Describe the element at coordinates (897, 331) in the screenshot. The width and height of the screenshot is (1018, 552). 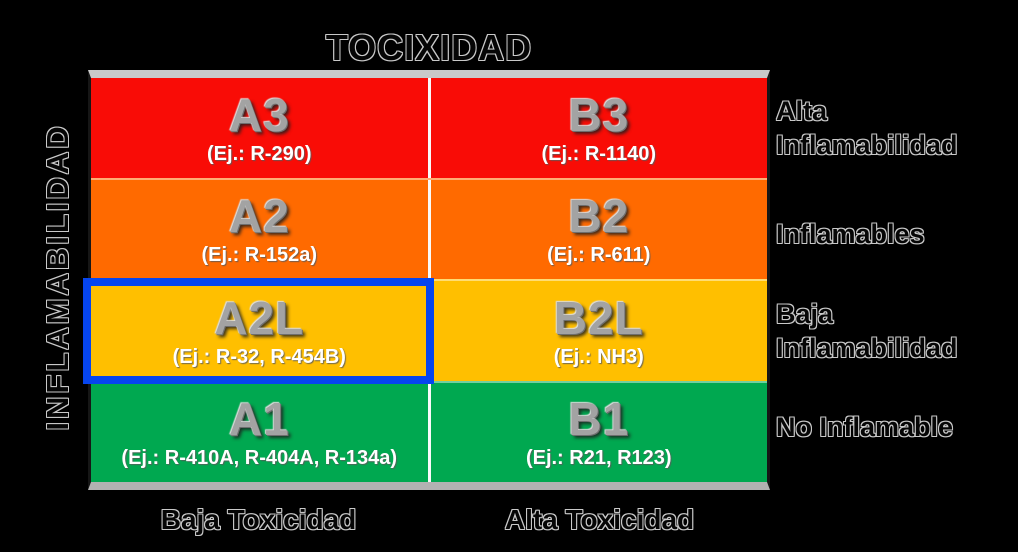
I see `right-label-baja-inflamabilidad: Baja Inflamabilidad` at that location.